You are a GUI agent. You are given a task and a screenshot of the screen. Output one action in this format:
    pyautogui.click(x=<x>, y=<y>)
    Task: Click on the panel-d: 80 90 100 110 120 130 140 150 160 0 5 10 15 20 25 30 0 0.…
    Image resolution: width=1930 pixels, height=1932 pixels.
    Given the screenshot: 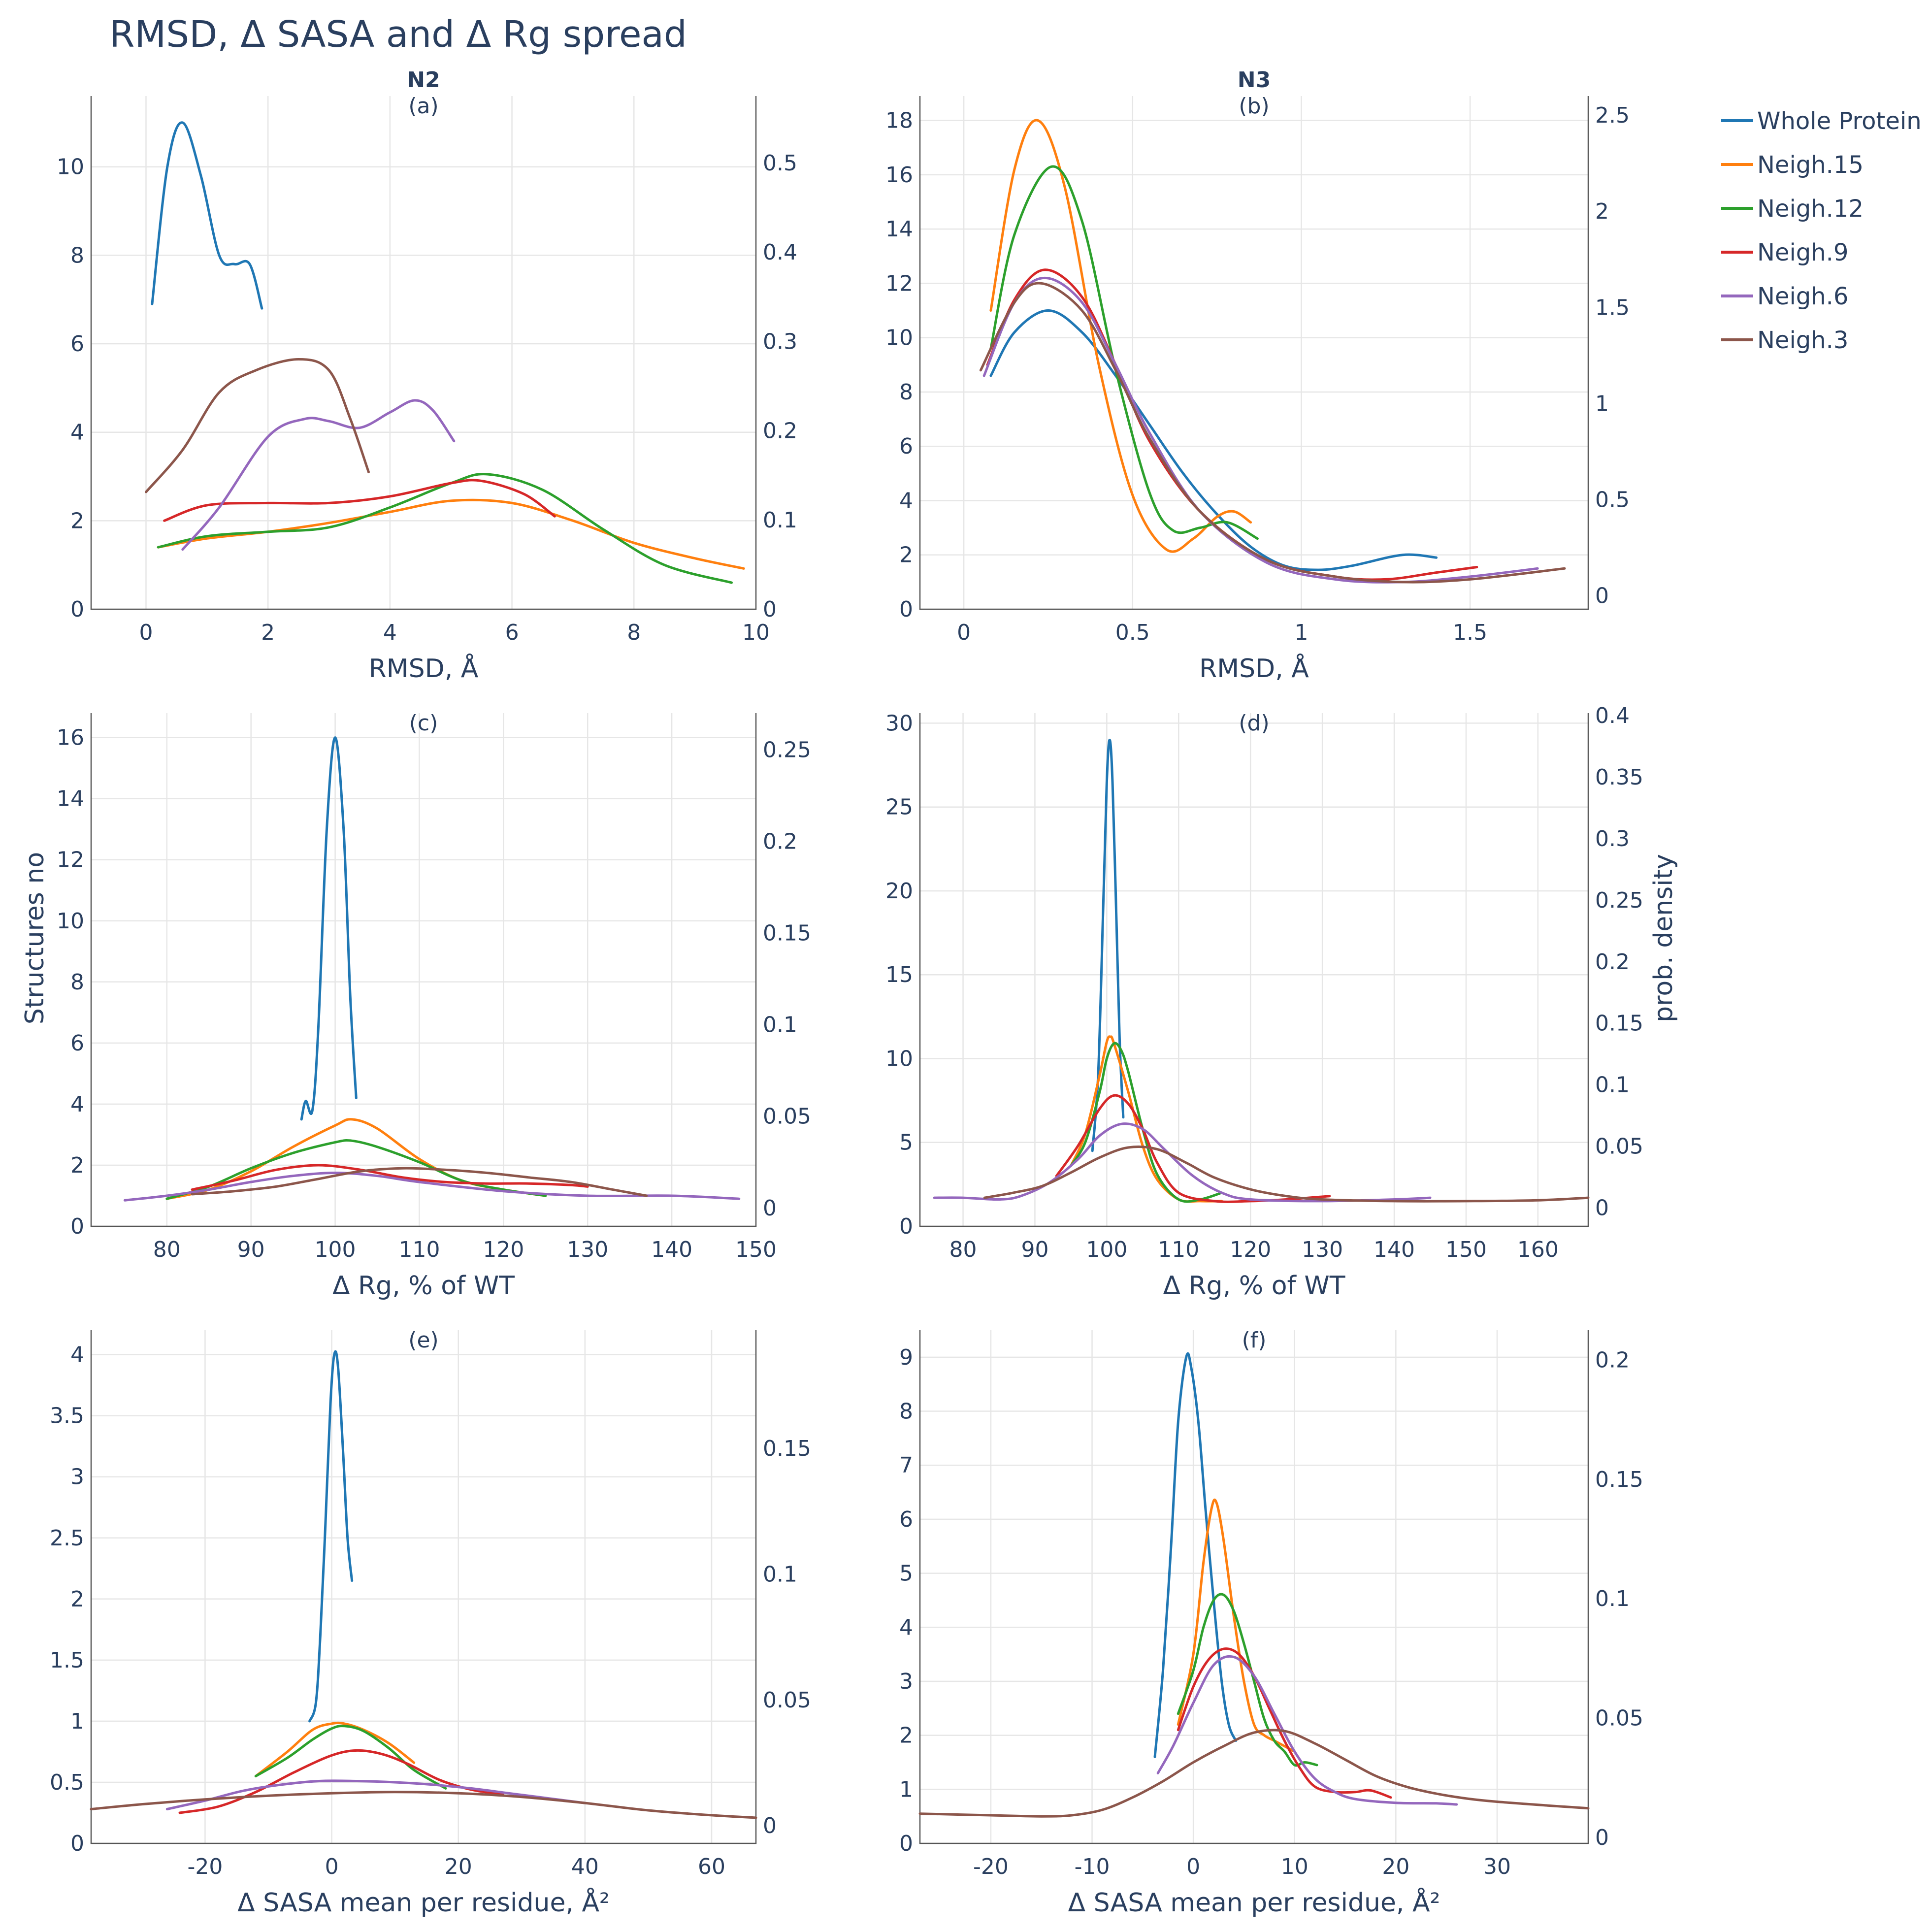 What is the action you would take?
    pyautogui.click(x=1264, y=1002)
    